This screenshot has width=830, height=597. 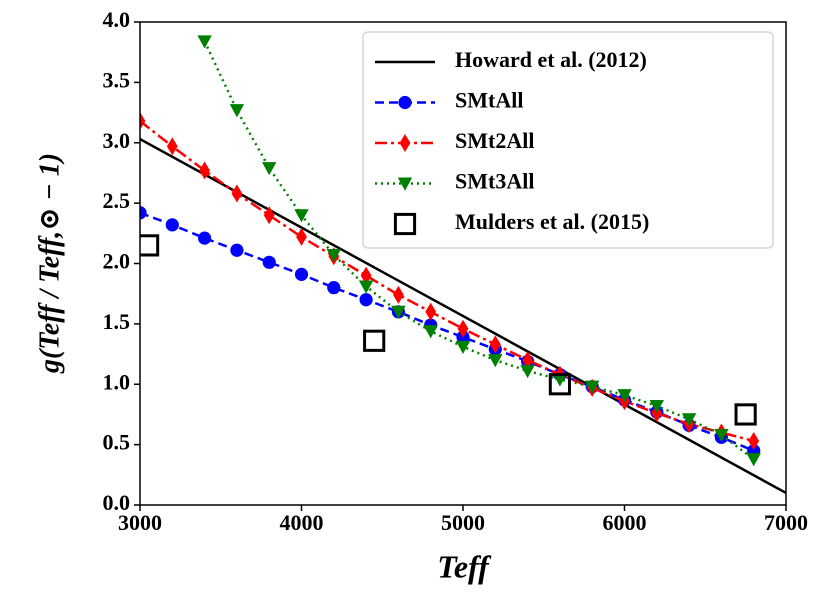 What do you see at coordinates (117, 140) in the screenshot?
I see `y-tick-label: 3.0` at bounding box center [117, 140].